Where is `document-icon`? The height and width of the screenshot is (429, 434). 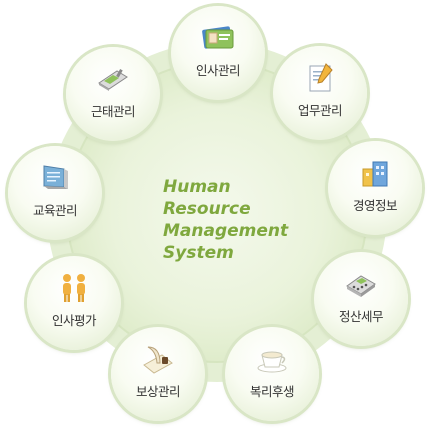 document-icon is located at coordinates (321, 77).